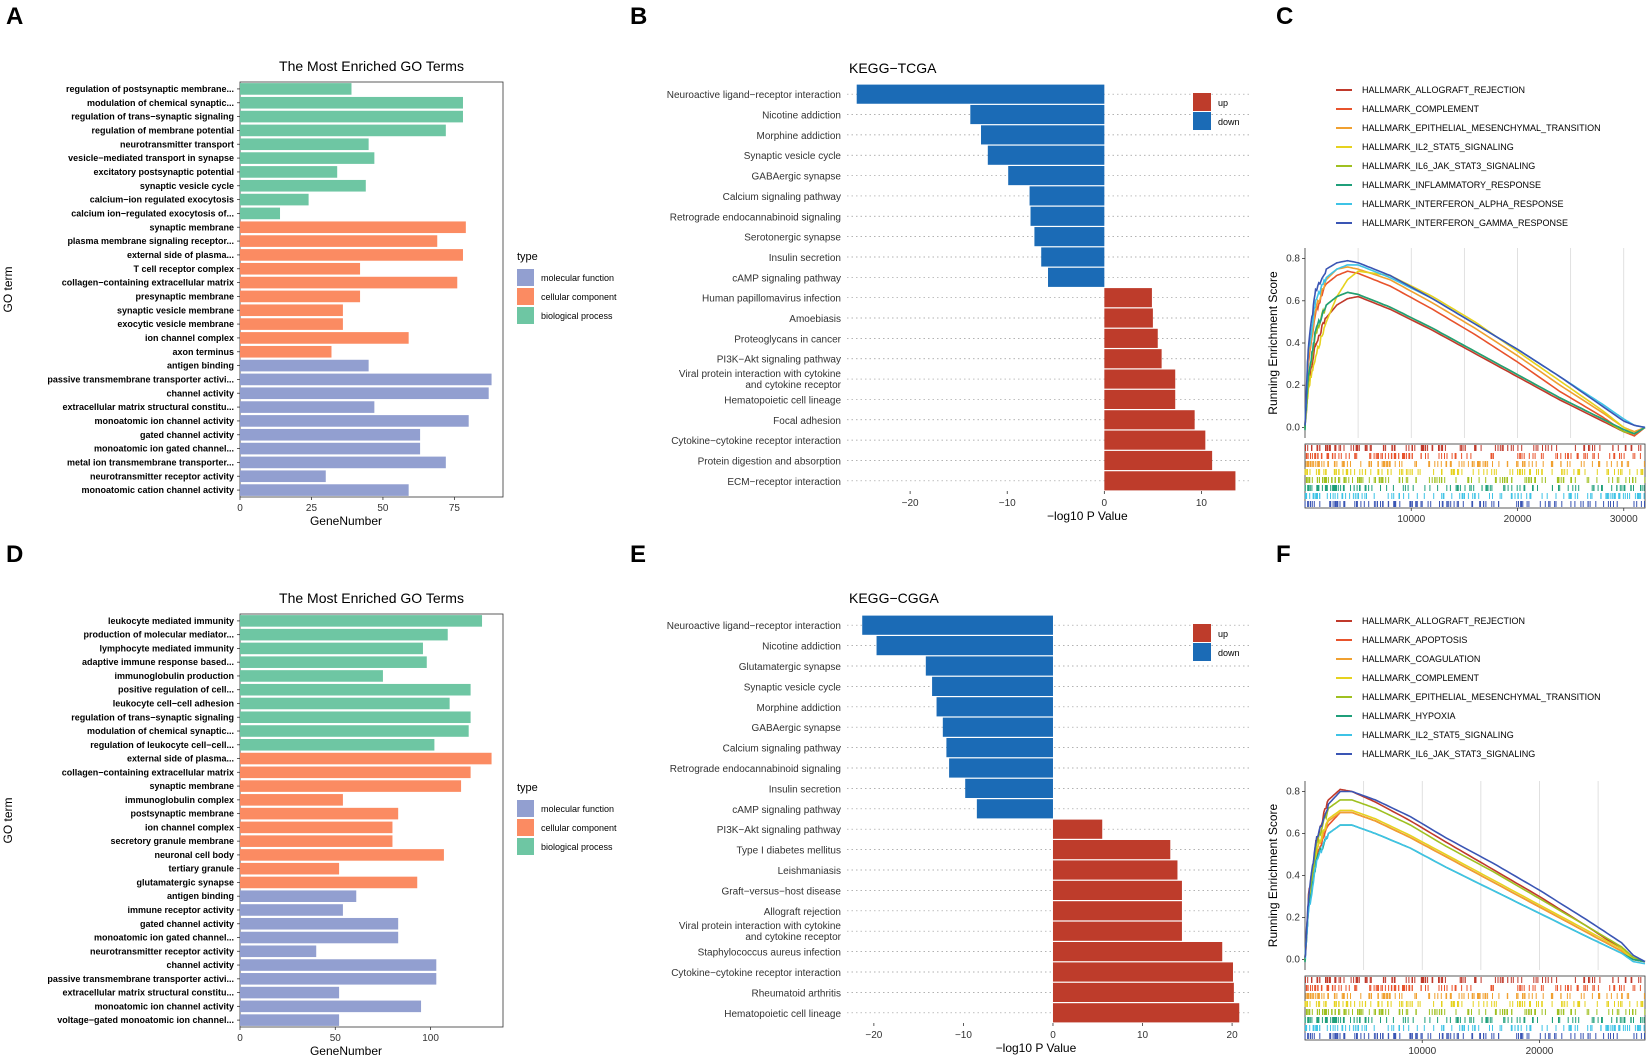  What do you see at coordinates (809, 871) in the screenshot?
I see `category-label: Leishmaniasis` at bounding box center [809, 871].